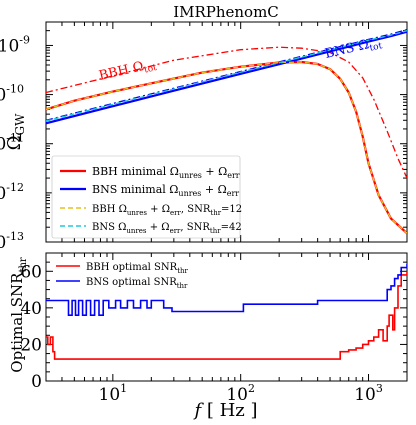  What do you see at coordinates (137, 283) in the screenshot?
I see `svg-text: BNS optimal SNRthr` at bounding box center [137, 283].